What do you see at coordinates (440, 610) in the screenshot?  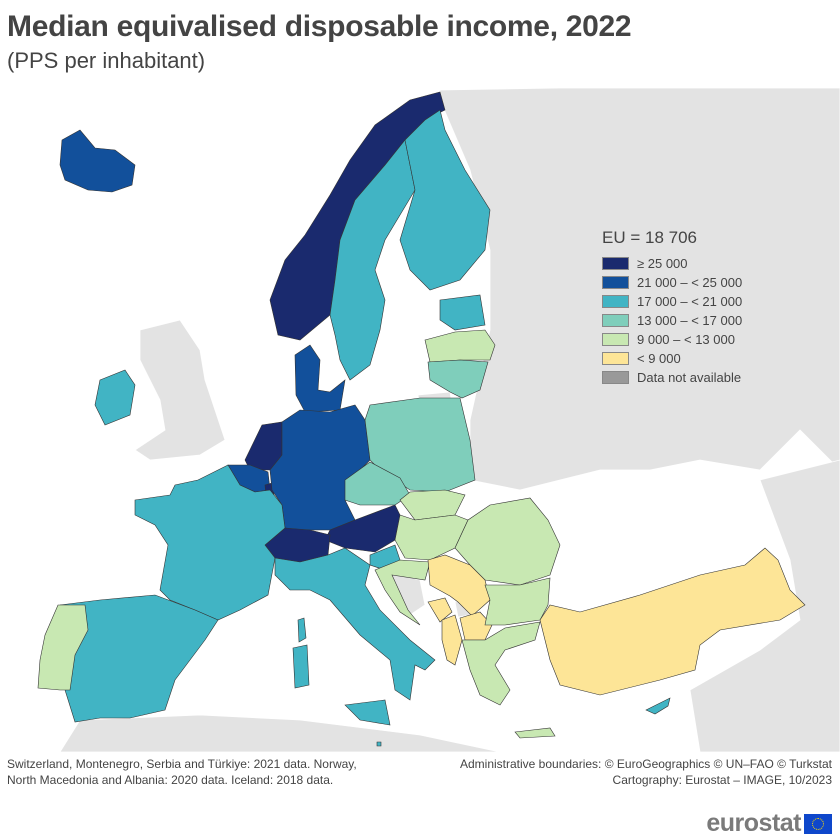 I see `country-montenegro` at bounding box center [440, 610].